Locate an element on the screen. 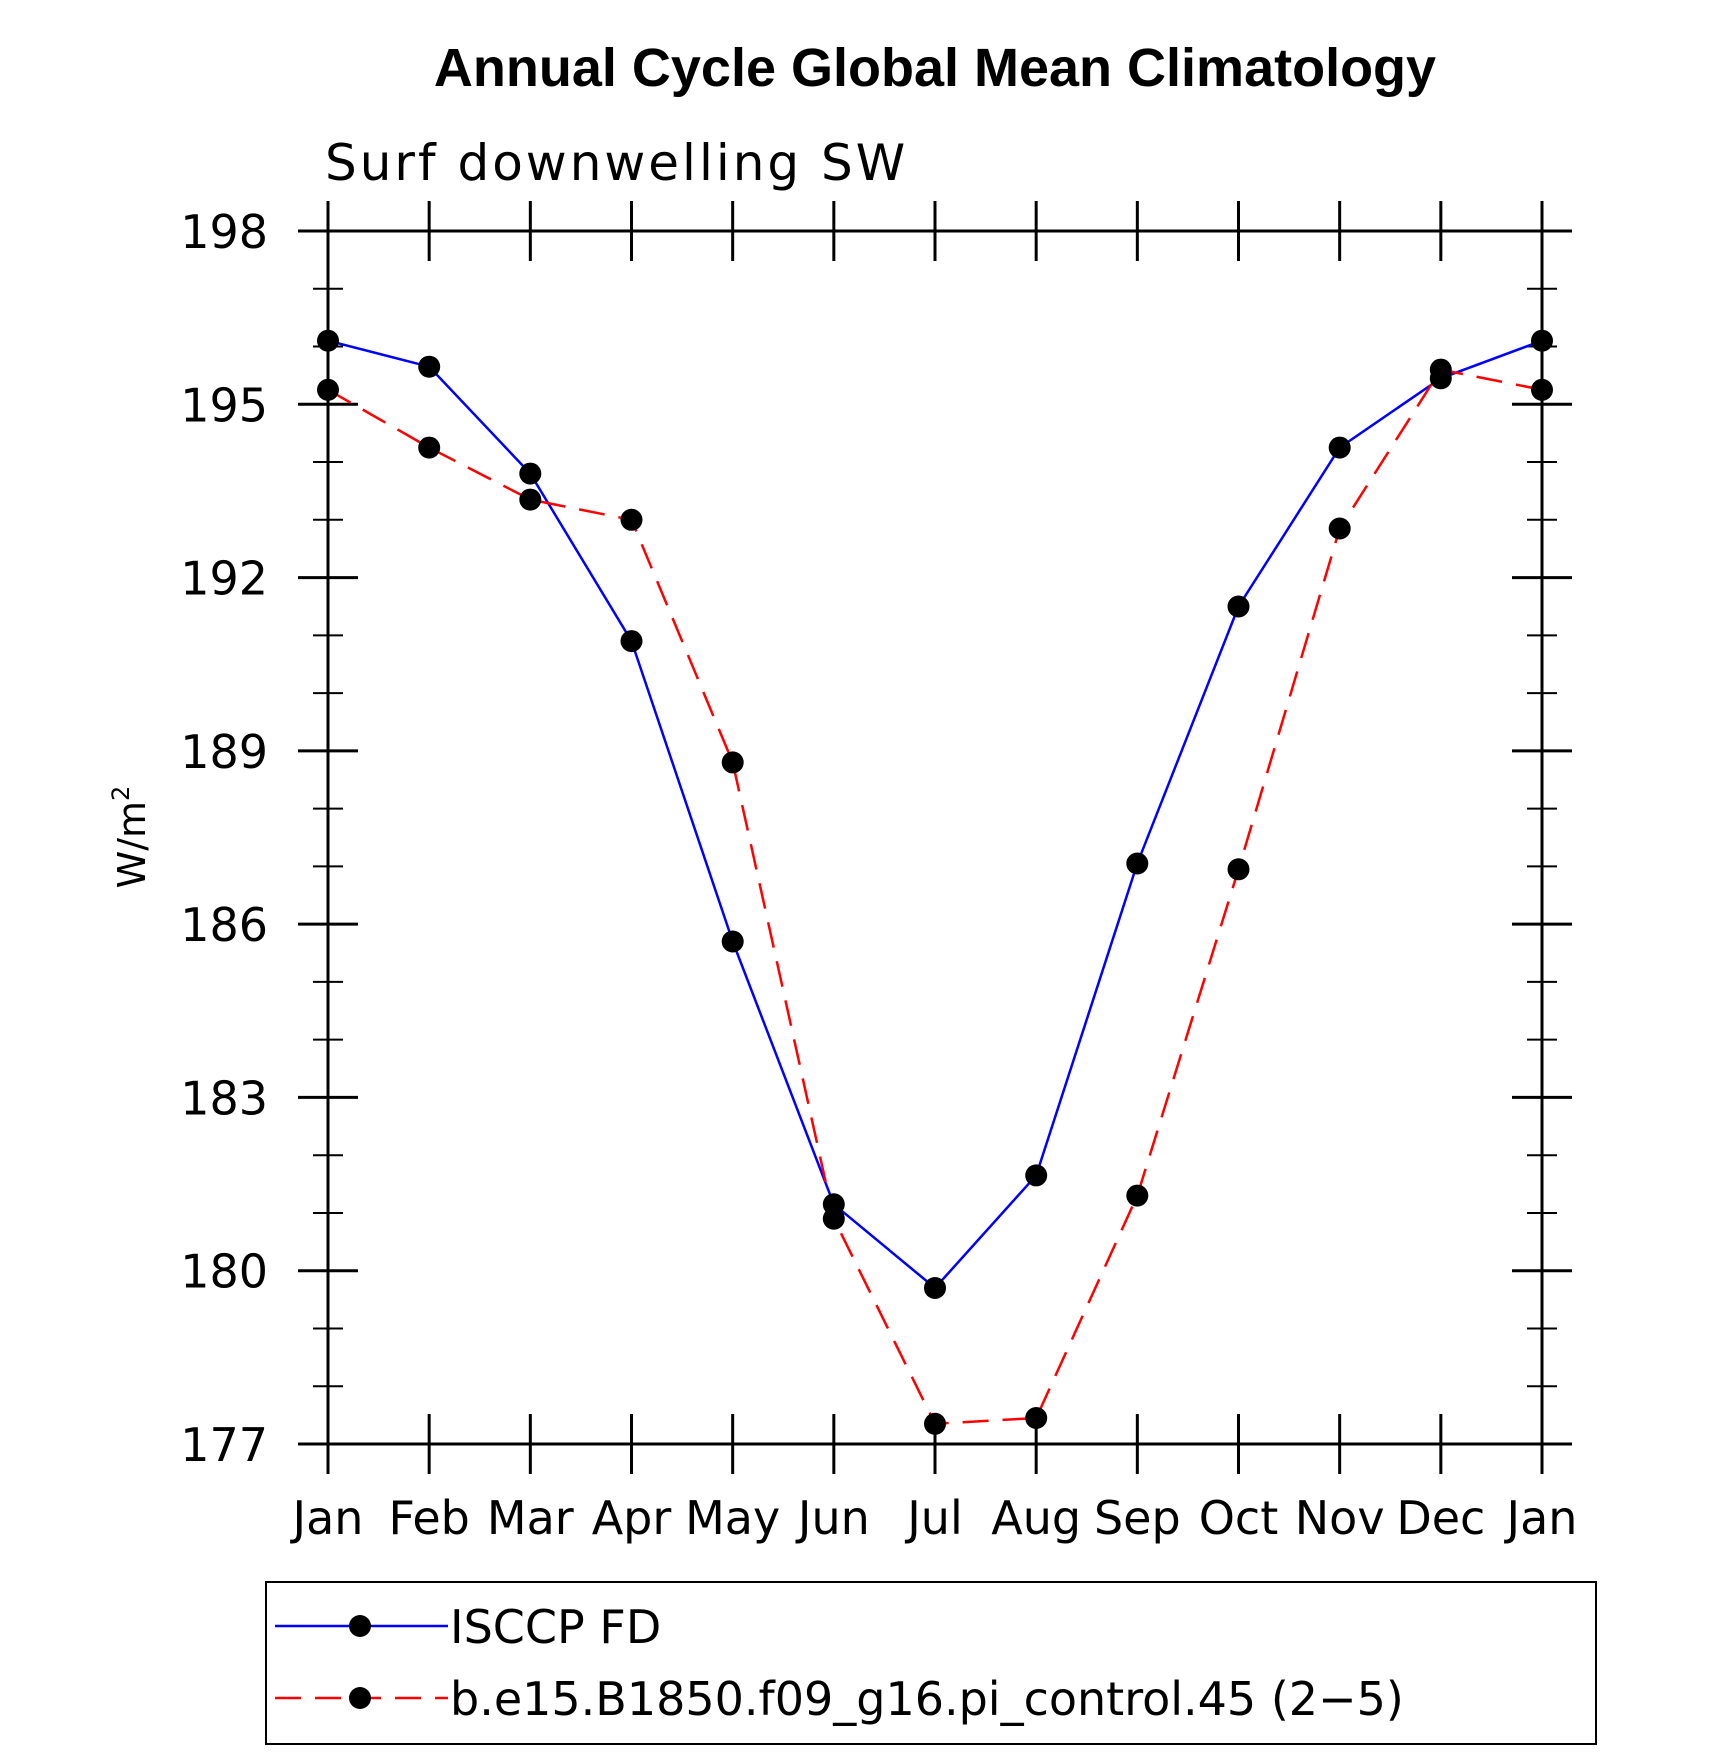  y-tick-label: 192 is located at coordinates (224, 579).